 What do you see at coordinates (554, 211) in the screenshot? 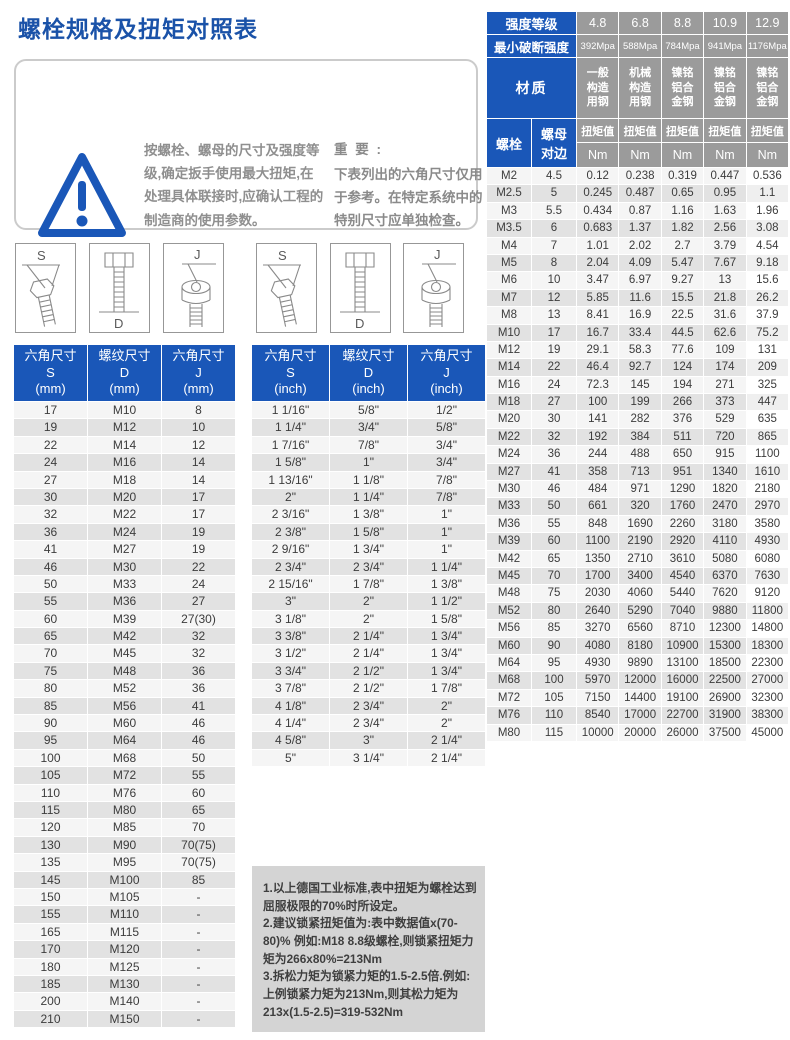
I see `cell-nut-flats: 5.5` at bounding box center [554, 211].